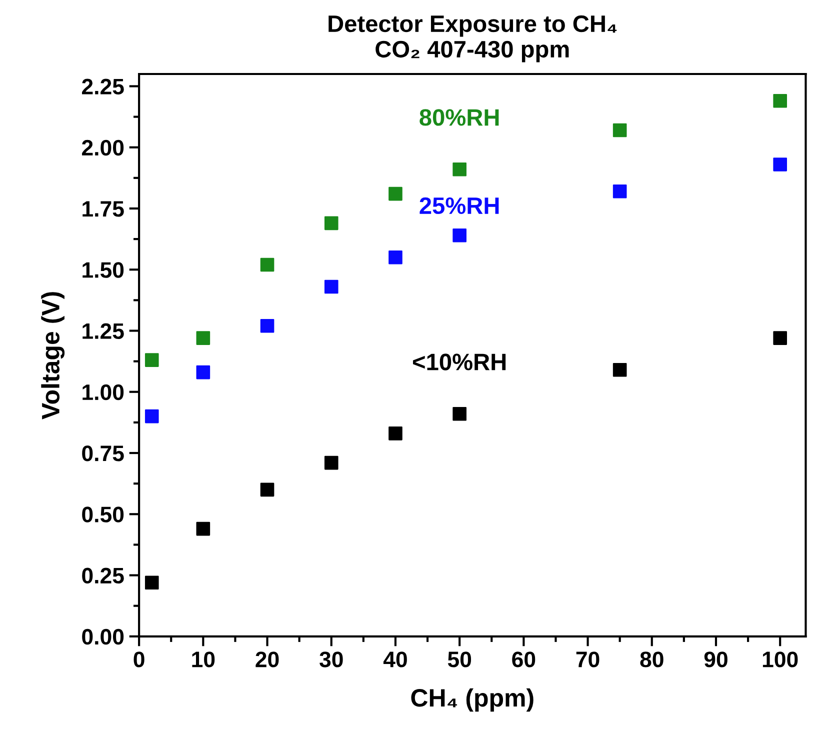 The image size is (818, 740). I want to click on x-tick-label: 80, so click(652, 660).